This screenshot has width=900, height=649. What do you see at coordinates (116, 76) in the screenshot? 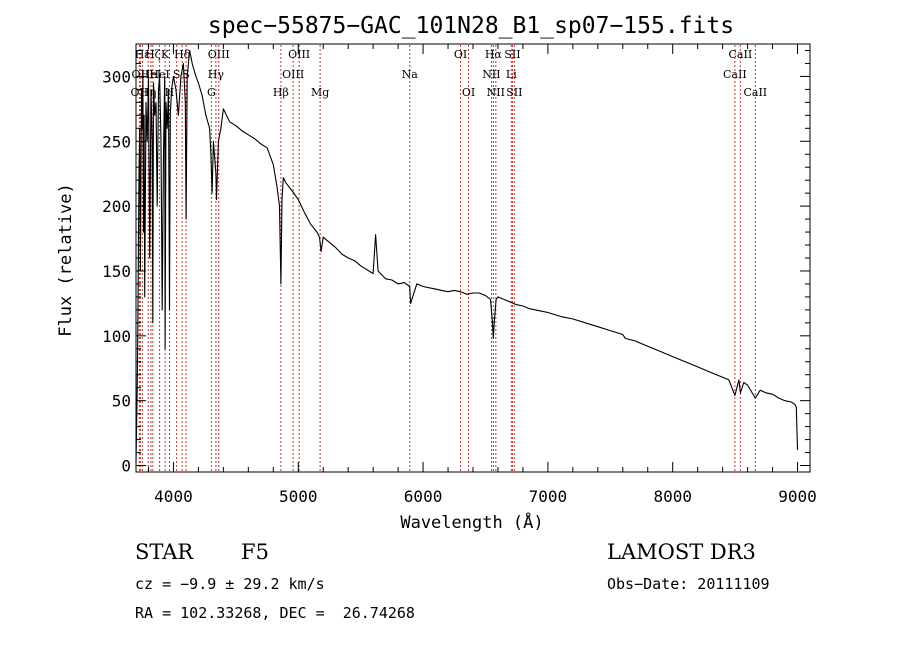
I see `y-tick-label: 300` at bounding box center [116, 76].